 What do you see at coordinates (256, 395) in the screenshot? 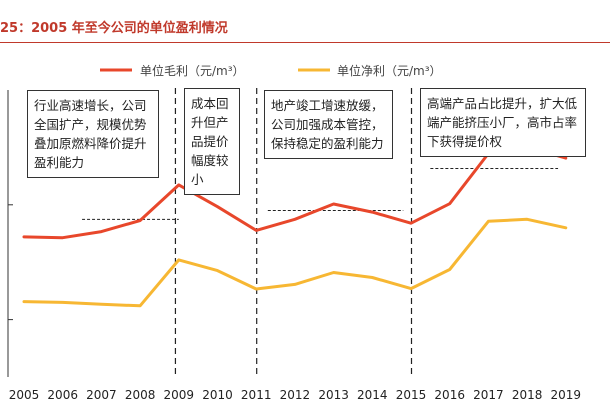
I see `x-tick-label-2011: 2011` at bounding box center [256, 395].